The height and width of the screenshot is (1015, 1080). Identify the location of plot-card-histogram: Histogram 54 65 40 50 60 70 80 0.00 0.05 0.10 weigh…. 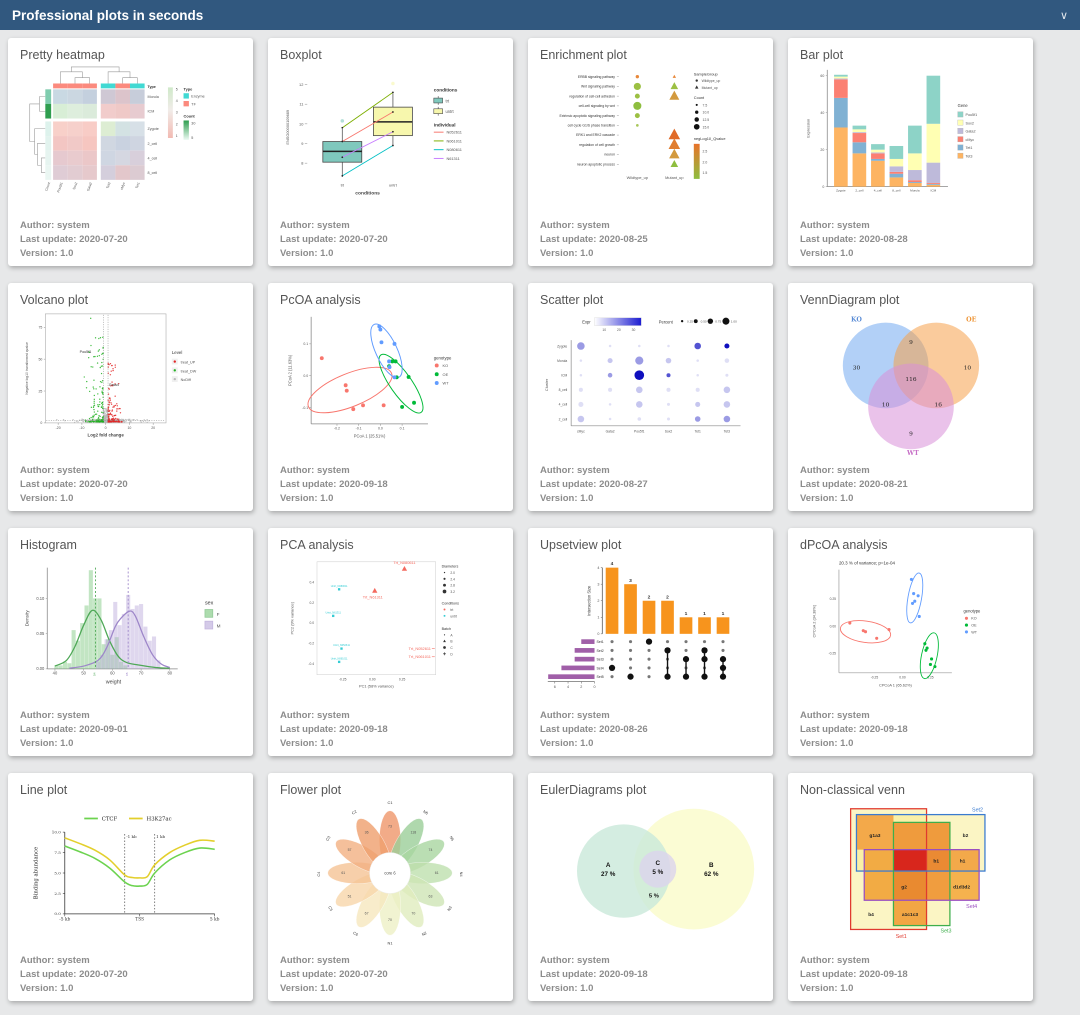
(130, 642).